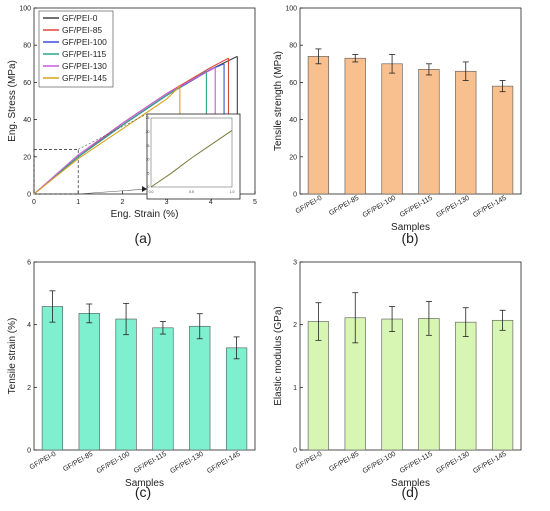  Describe the element at coordinates (29, 195) in the screenshot. I see `panel-0-ytick-label: 0` at that location.